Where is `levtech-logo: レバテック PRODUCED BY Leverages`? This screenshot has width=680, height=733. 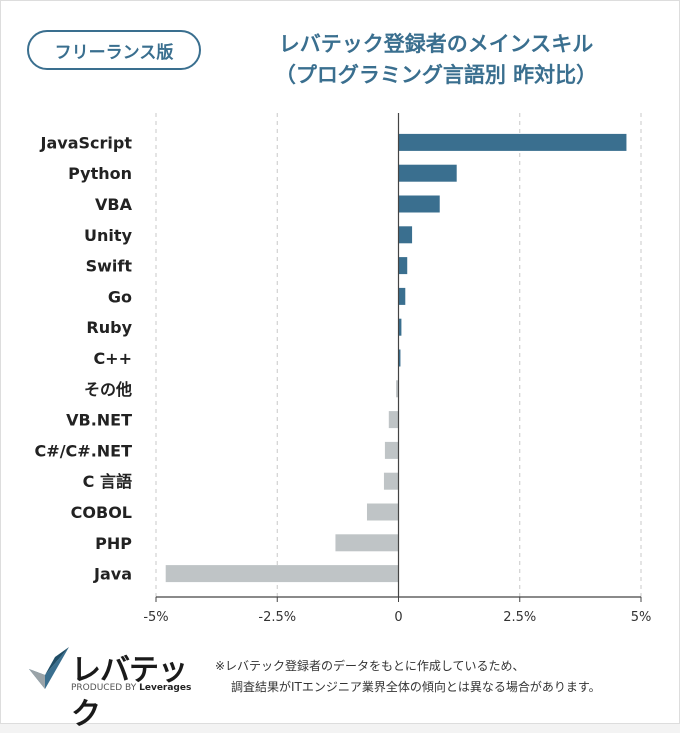 levtech-logo: レバテック PRODUCED BY Leverages is located at coordinates (119, 688).